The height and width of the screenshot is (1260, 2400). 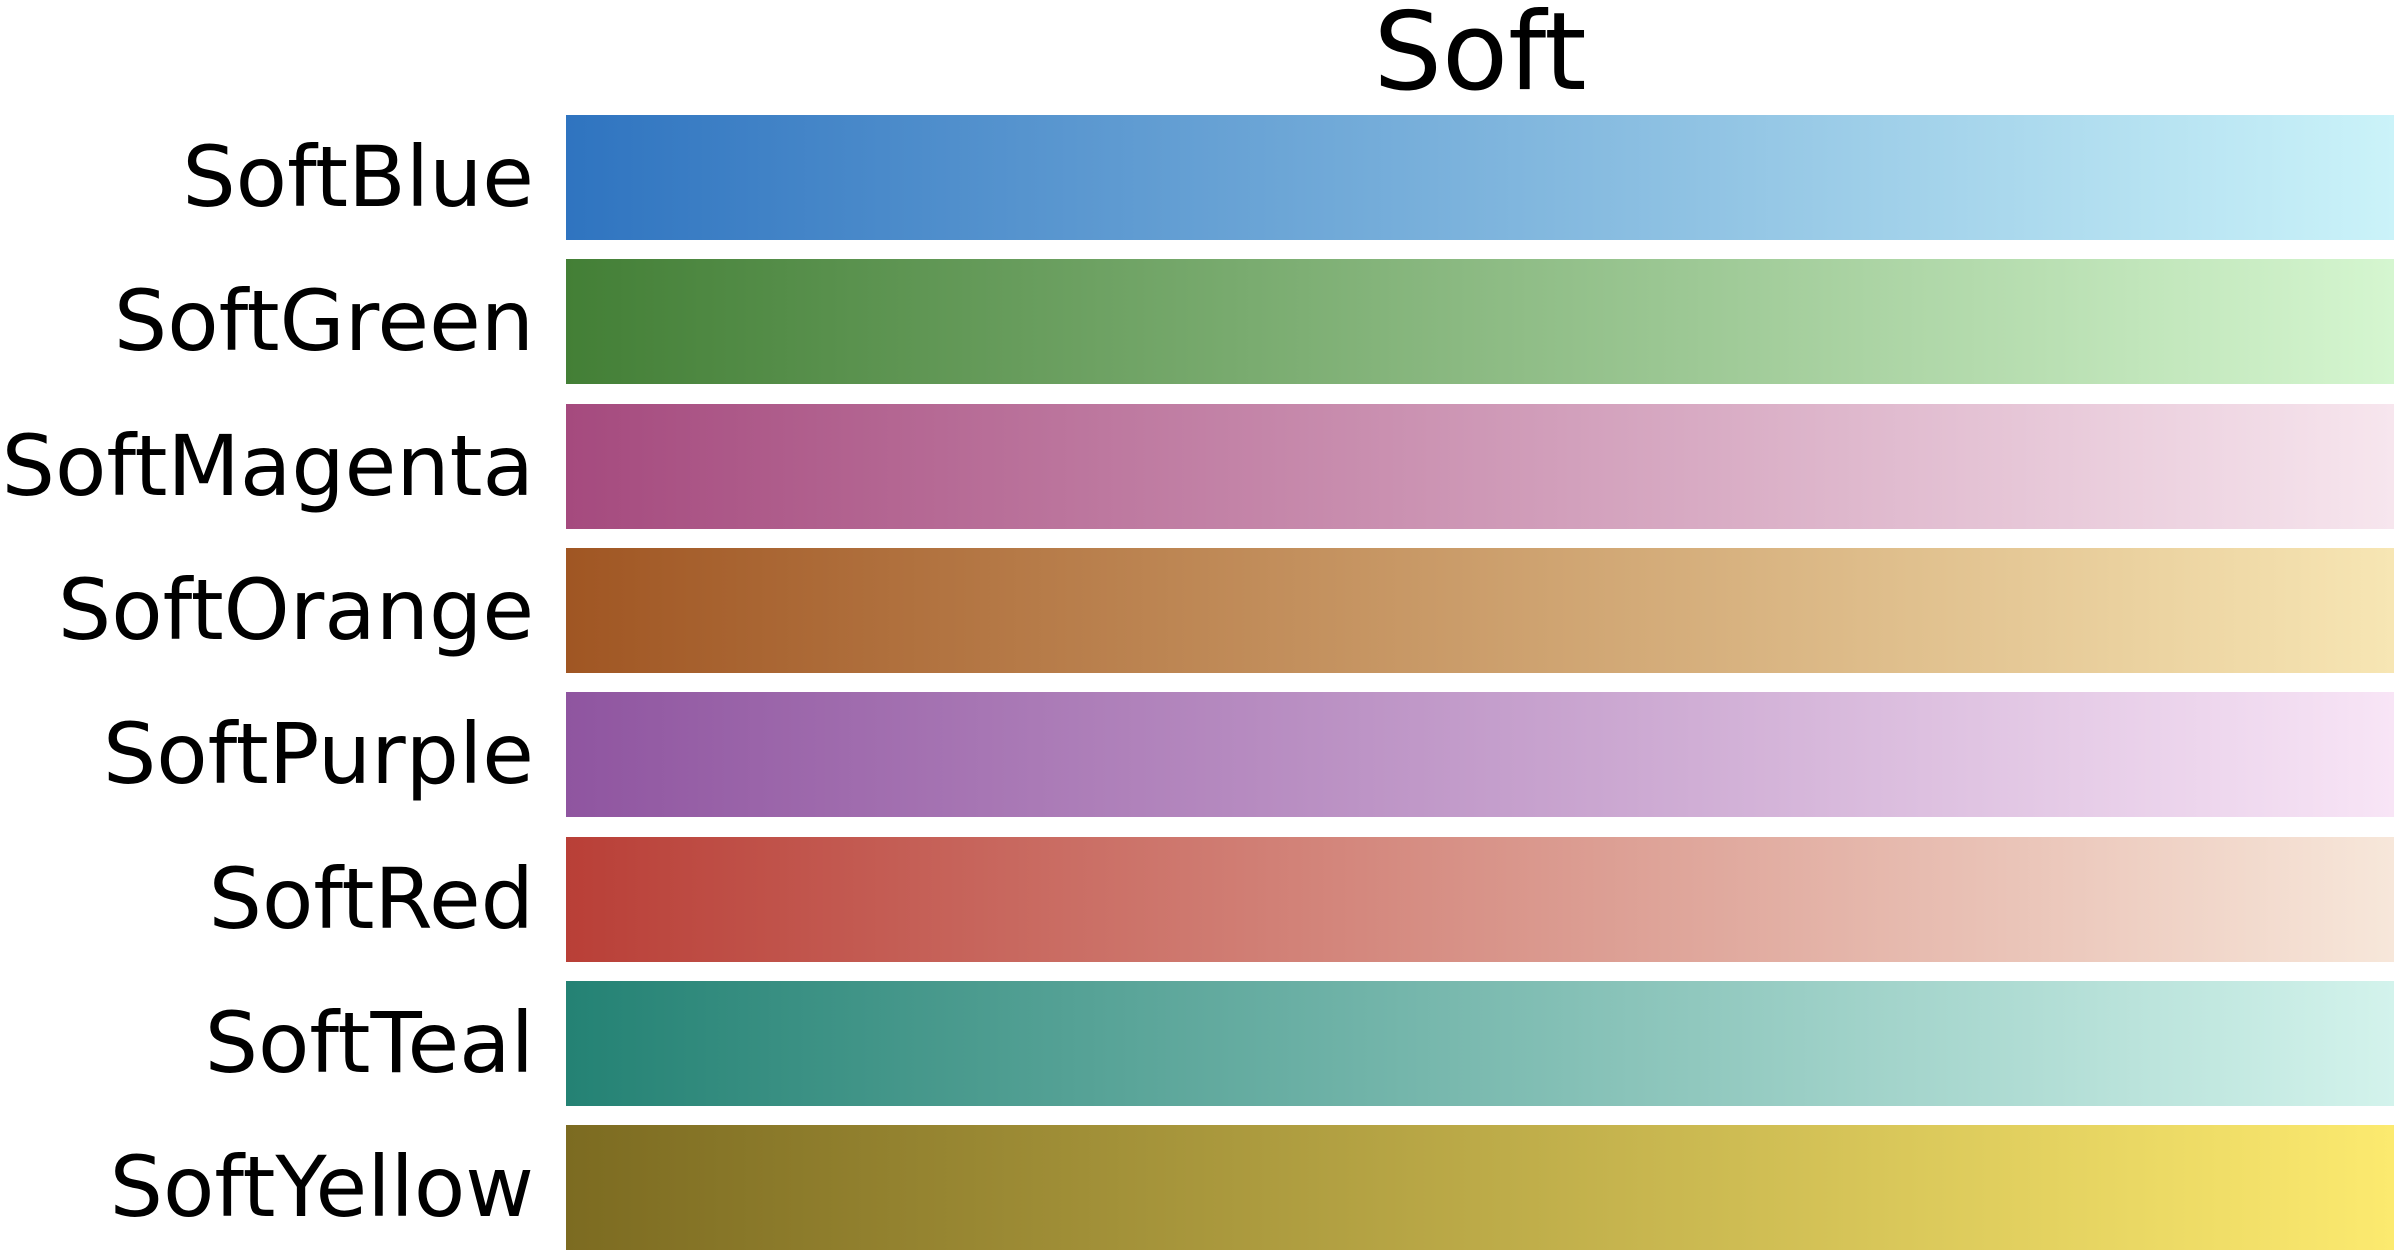 What do you see at coordinates (1480, 899) in the screenshot?
I see `gradient-bar-softred` at bounding box center [1480, 899].